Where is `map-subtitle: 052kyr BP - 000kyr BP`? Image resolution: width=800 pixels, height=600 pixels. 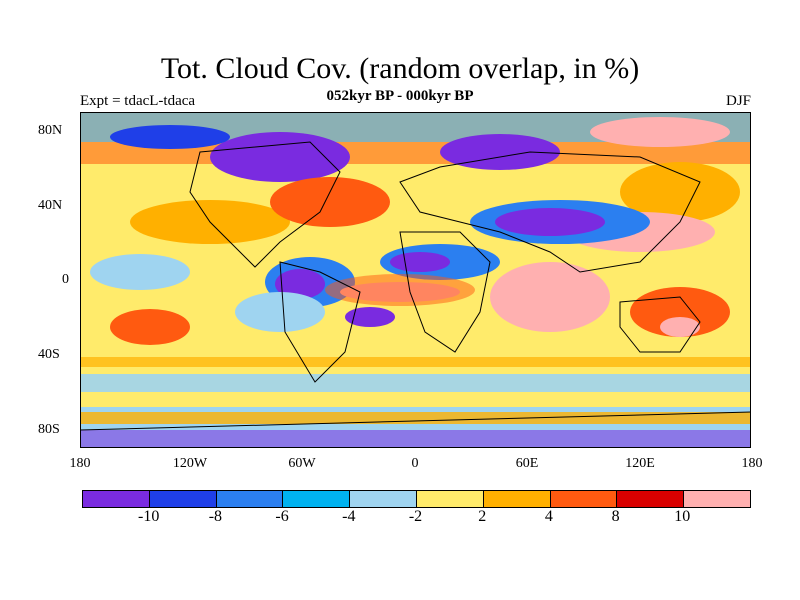
map-subtitle: 052kyr BP - 000kyr BP is located at coordinates (400, 96).